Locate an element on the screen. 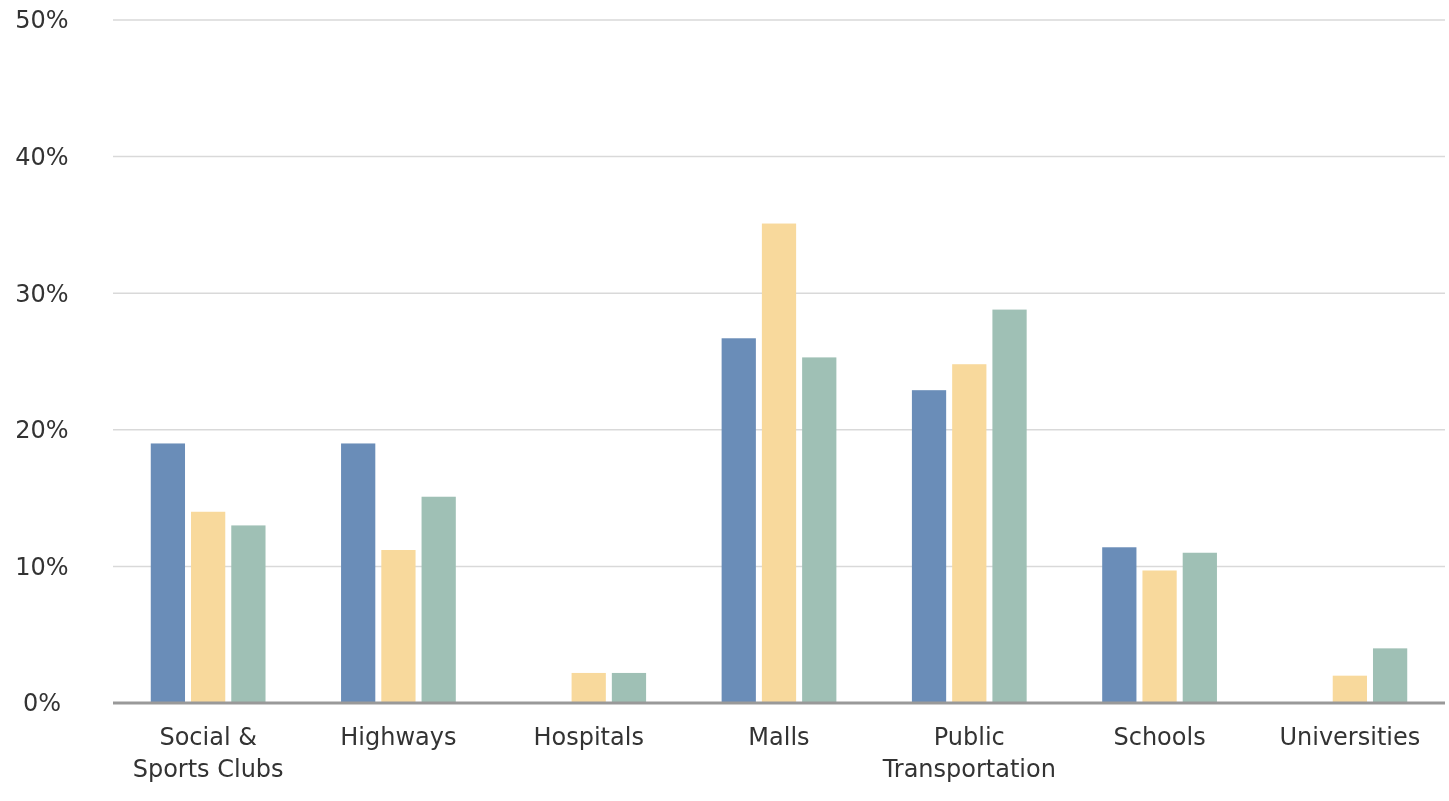  y-tick-label: 0% is located at coordinates (42, 703).